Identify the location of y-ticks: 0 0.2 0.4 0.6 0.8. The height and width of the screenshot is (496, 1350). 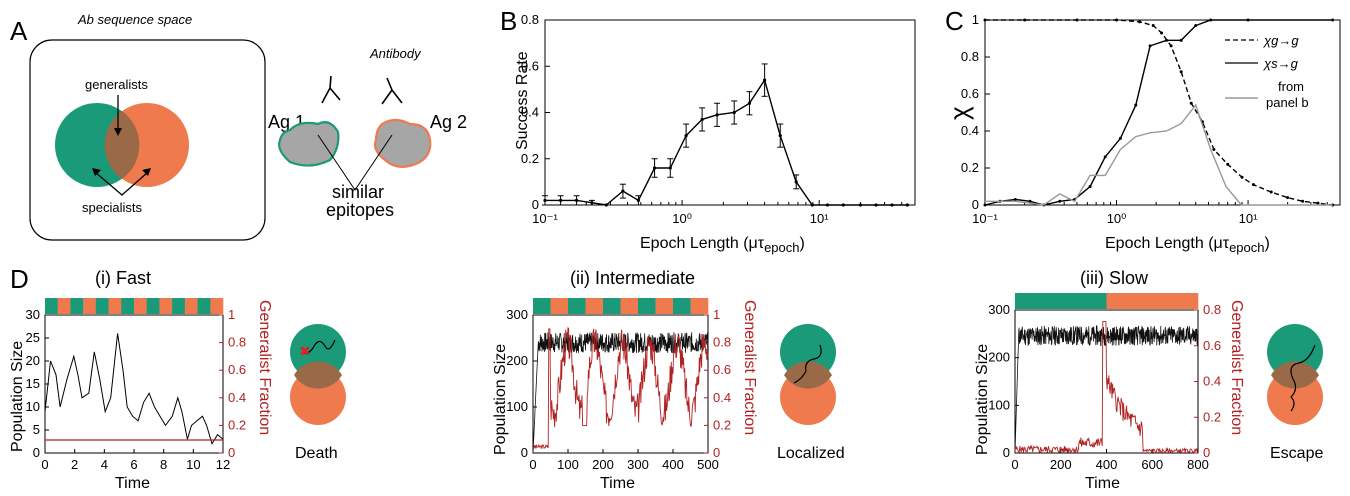
(535, 112).